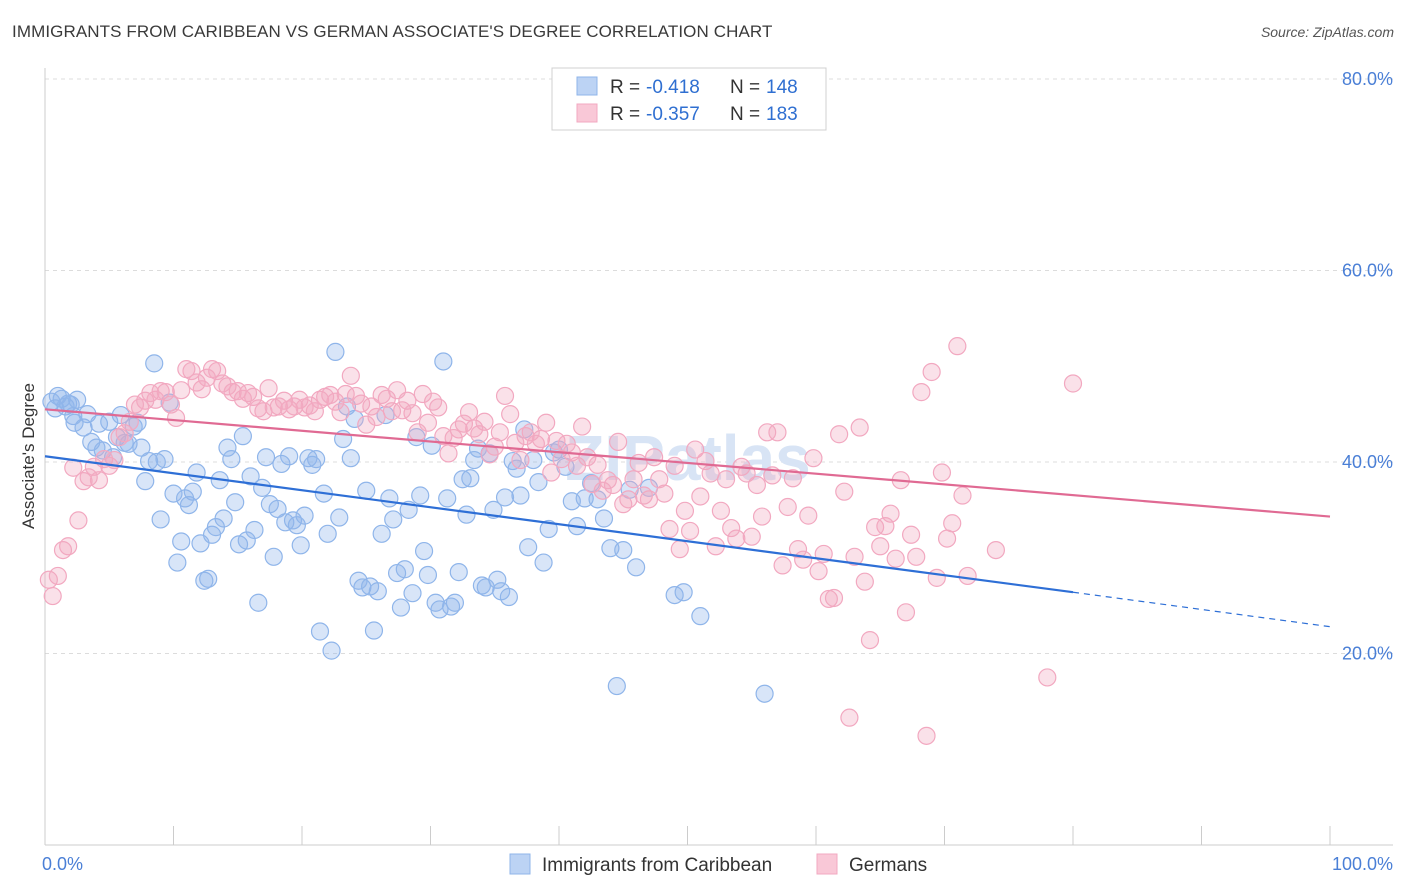 The image size is (1406, 892). Describe the element at coordinates (745, 114) in the screenshot. I see `legend-n-label-2: N =` at that location.